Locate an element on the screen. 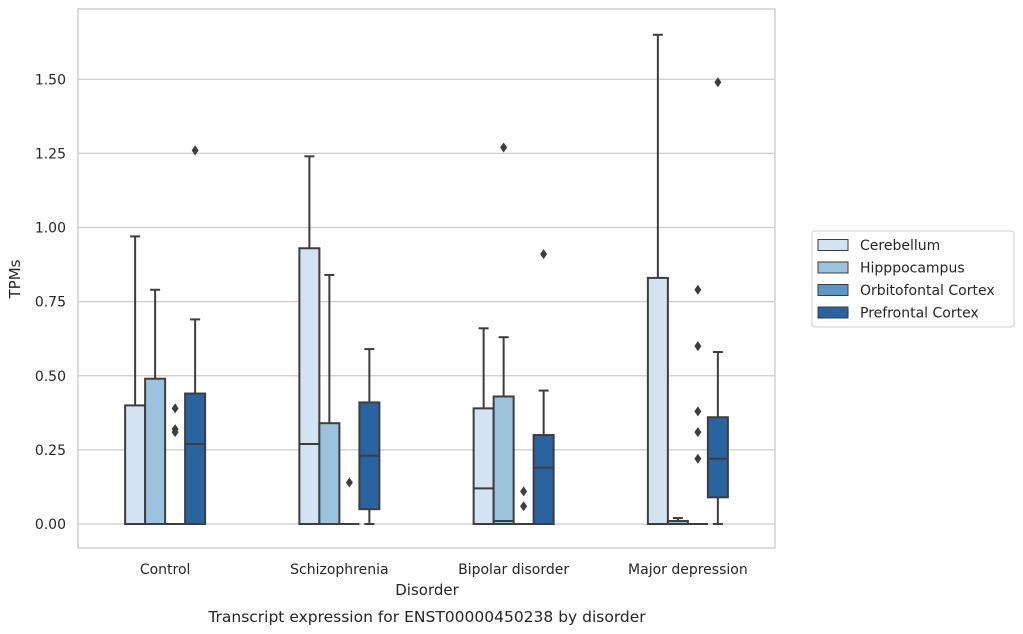 This screenshot has width=1023, height=634. box-bipolar-disorder-prefrontal-cortex is located at coordinates (543, 387).